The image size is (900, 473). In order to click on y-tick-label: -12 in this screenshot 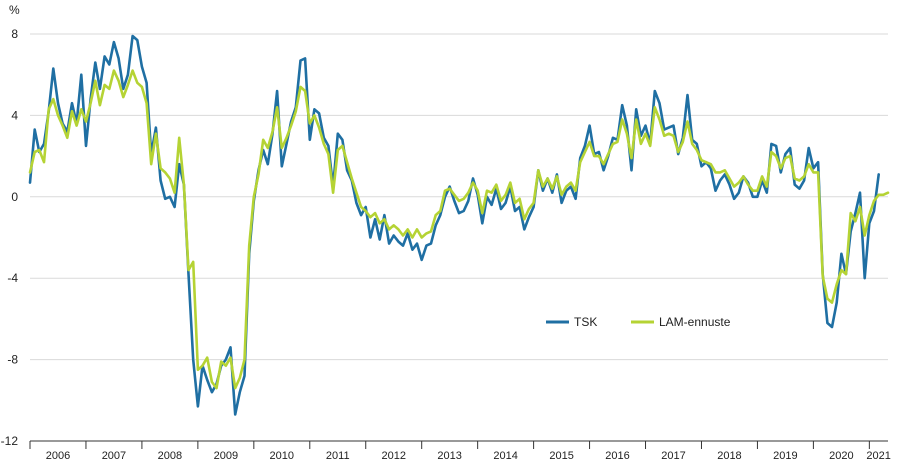, I will do `click(10, 441)`.